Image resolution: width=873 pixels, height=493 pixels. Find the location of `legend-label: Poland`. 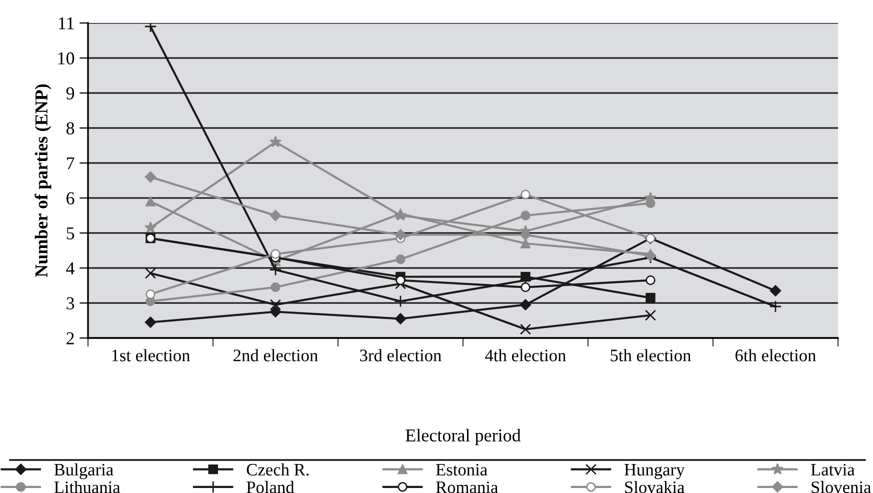

legend-label: Poland is located at coordinates (270, 486).